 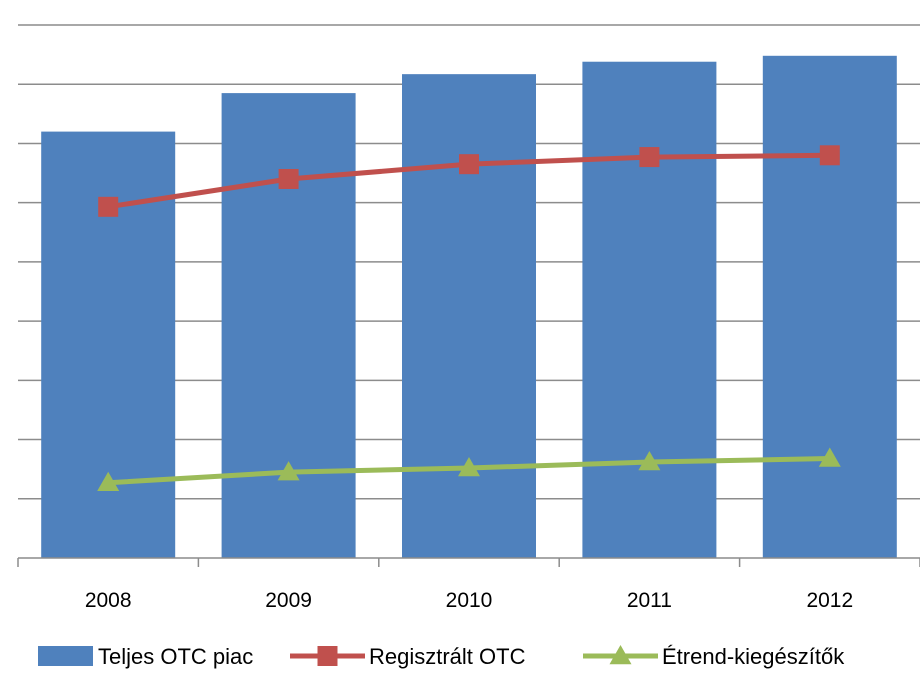 I want to click on legend-label: Regisztrált OTC, so click(x=447, y=656).